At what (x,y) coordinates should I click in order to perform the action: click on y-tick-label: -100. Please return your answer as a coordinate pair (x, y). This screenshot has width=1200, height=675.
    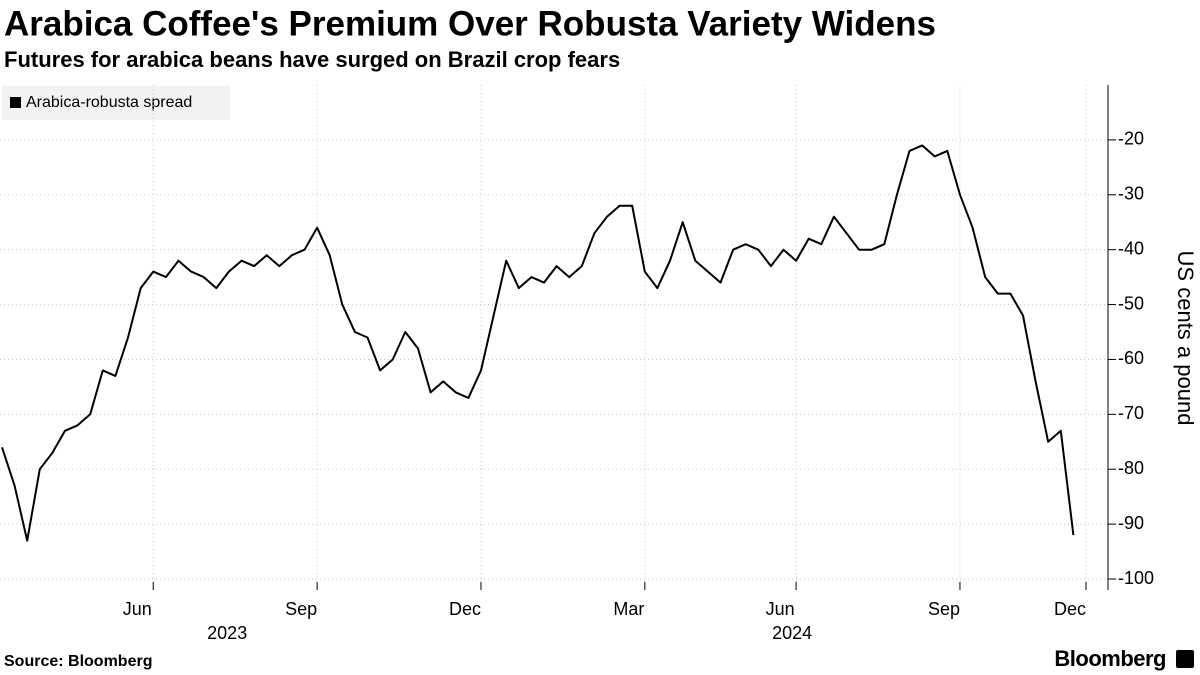
    Looking at the image, I should click on (1136, 578).